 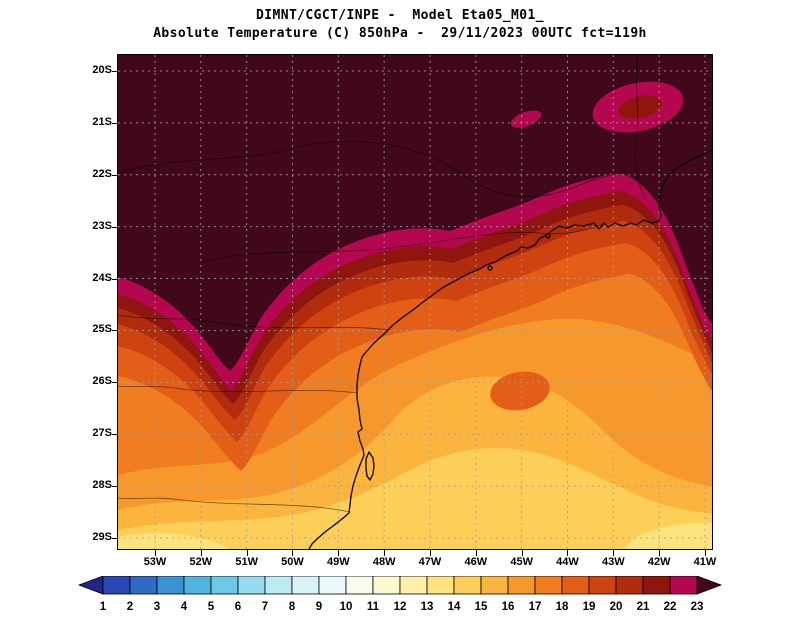 I want to click on colorbar-tick-label: 7, so click(x=265, y=607).